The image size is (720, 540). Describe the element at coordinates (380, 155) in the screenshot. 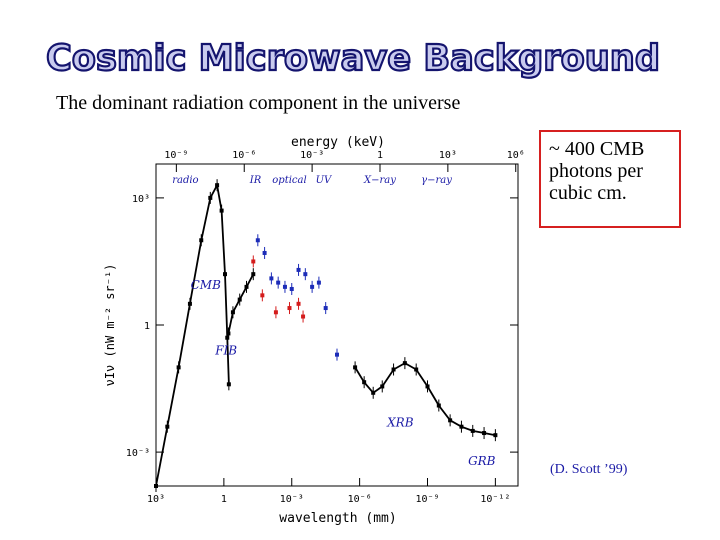

I see `top-tick-label: 1` at that location.